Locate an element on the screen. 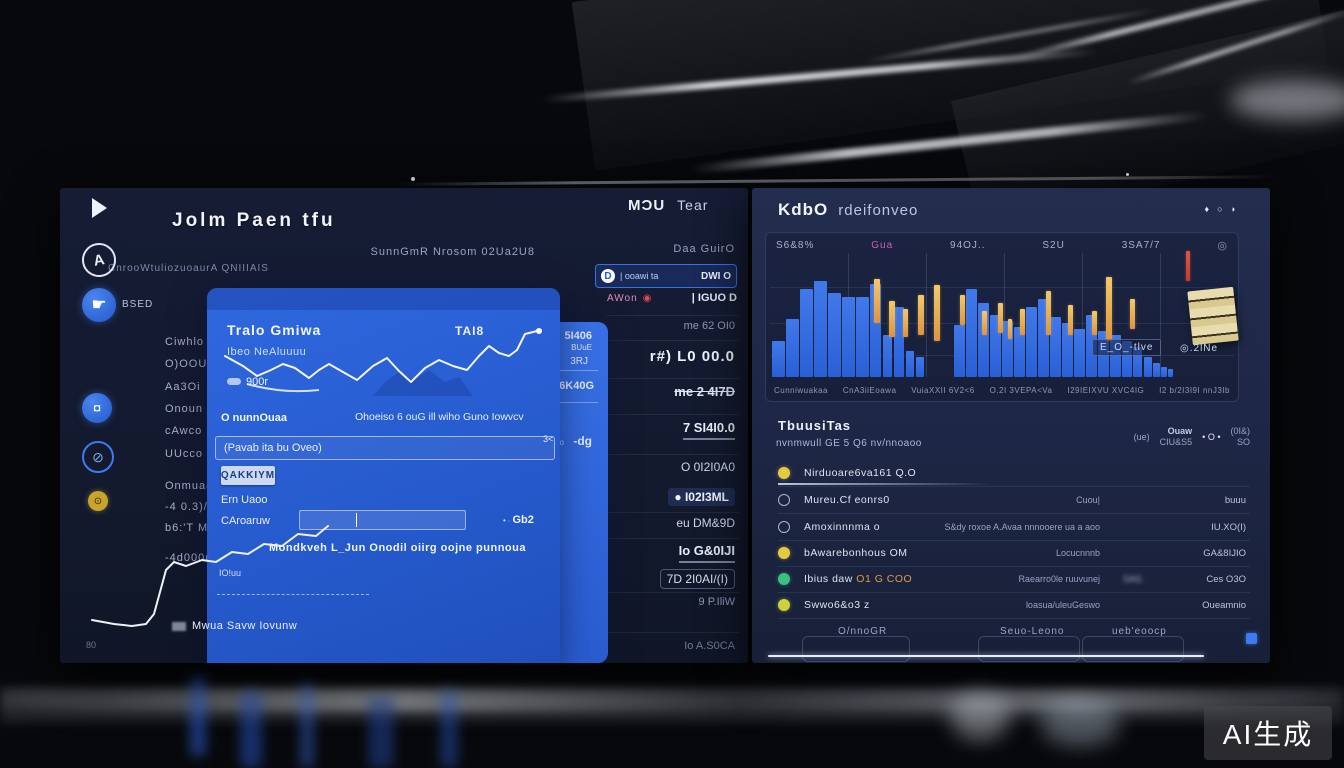 The width and height of the screenshot is (1344, 768). value-row: 7D 2I0AI/(I) is located at coordinates (697, 579).